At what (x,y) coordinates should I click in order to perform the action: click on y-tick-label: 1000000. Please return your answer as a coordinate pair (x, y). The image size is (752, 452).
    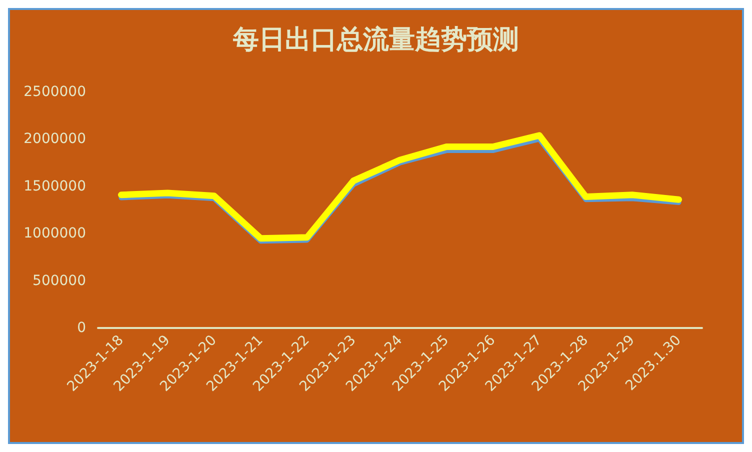
    Looking at the image, I should click on (55, 234).